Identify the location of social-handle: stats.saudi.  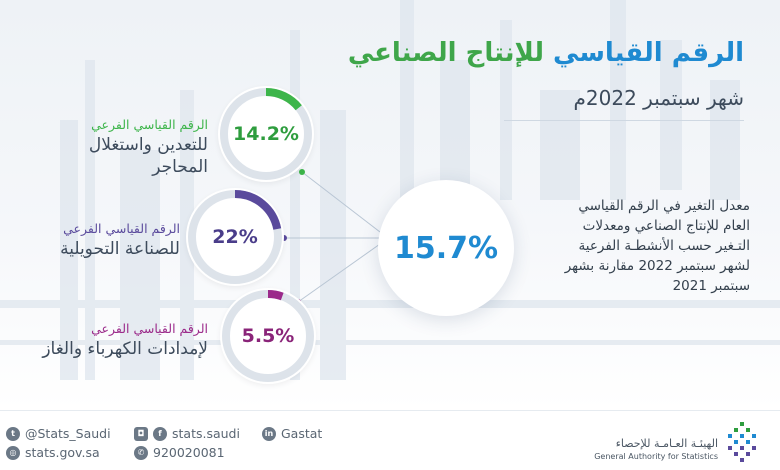
(206, 433).